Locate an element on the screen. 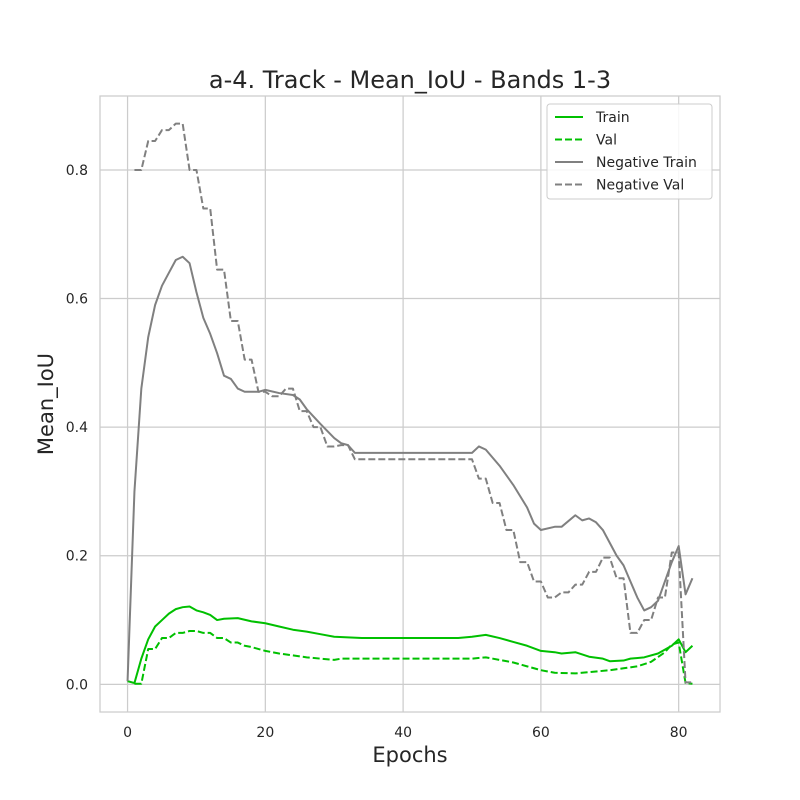  x-axis-label: Epochs is located at coordinates (409, 755).